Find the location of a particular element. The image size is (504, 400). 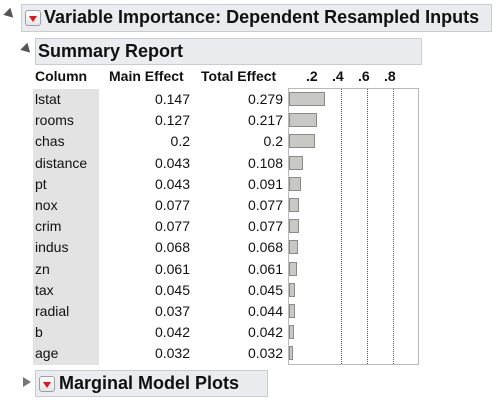

disclosure-closed-icon is located at coordinates (27, 382).